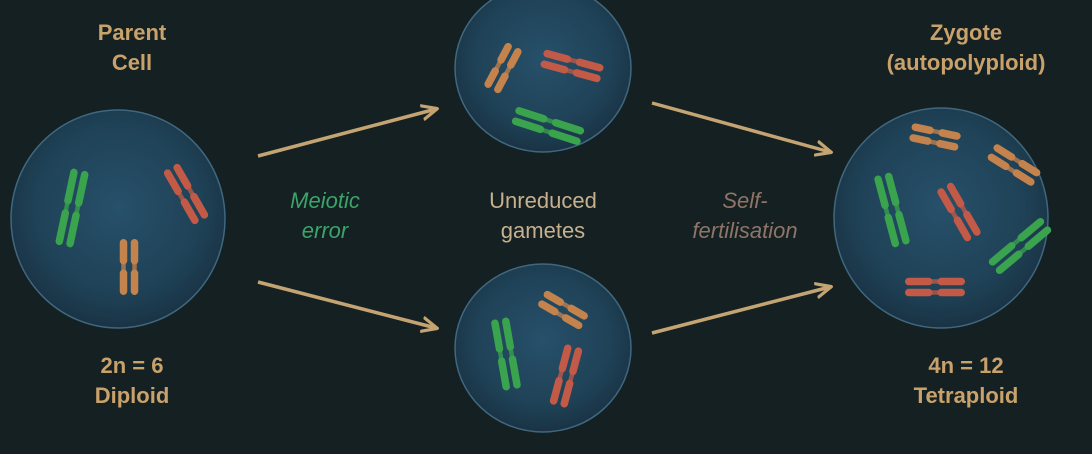 This screenshot has height=454, width=1092. Describe the element at coordinates (966, 365) in the screenshot. I see `zygote-ploidy-count: 4n = 12` at that location.